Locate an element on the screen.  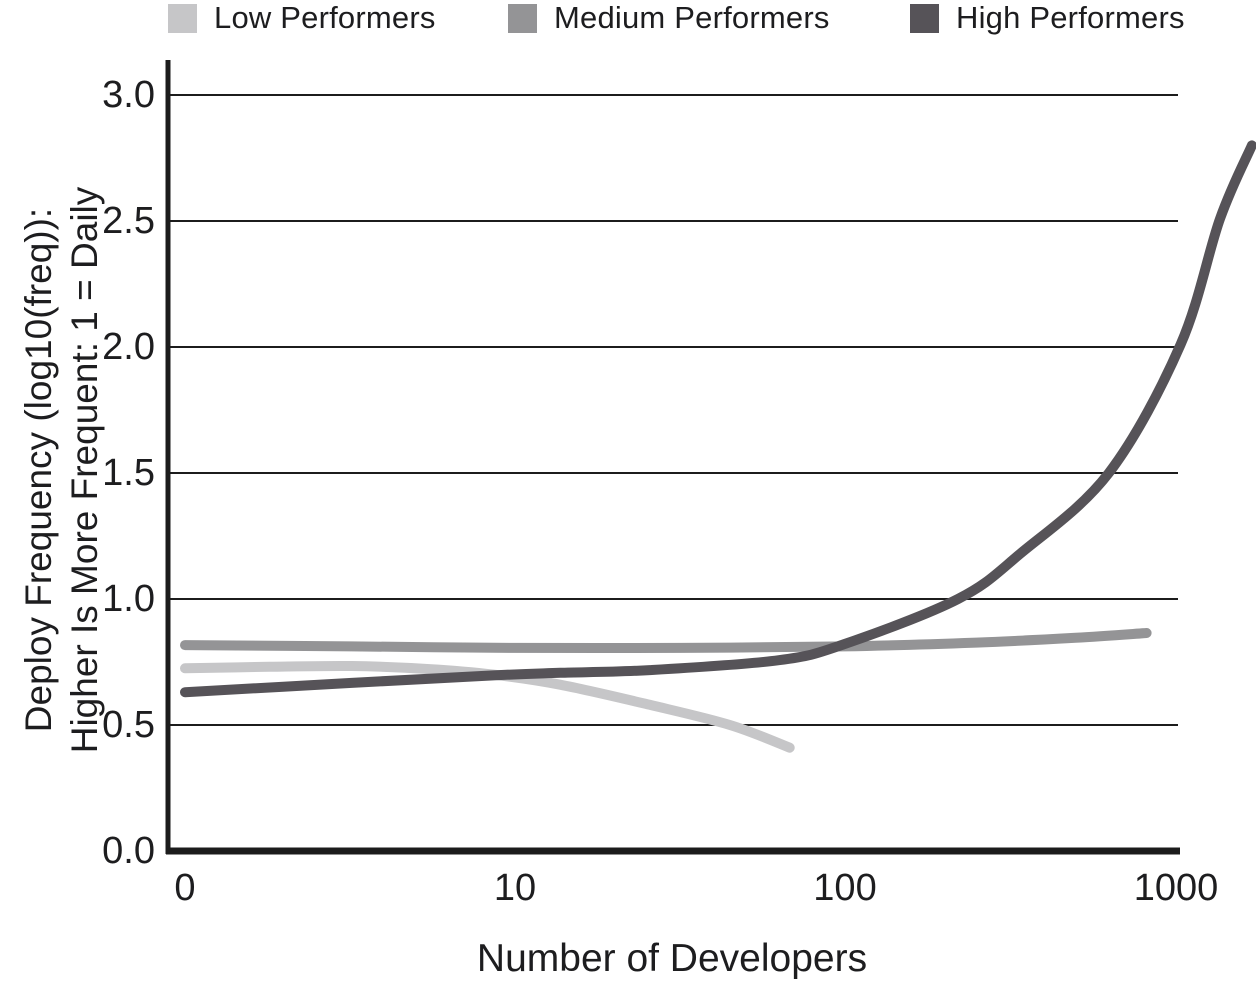
x-axis-title: Number of Developers is located at coordinates (672, 958).